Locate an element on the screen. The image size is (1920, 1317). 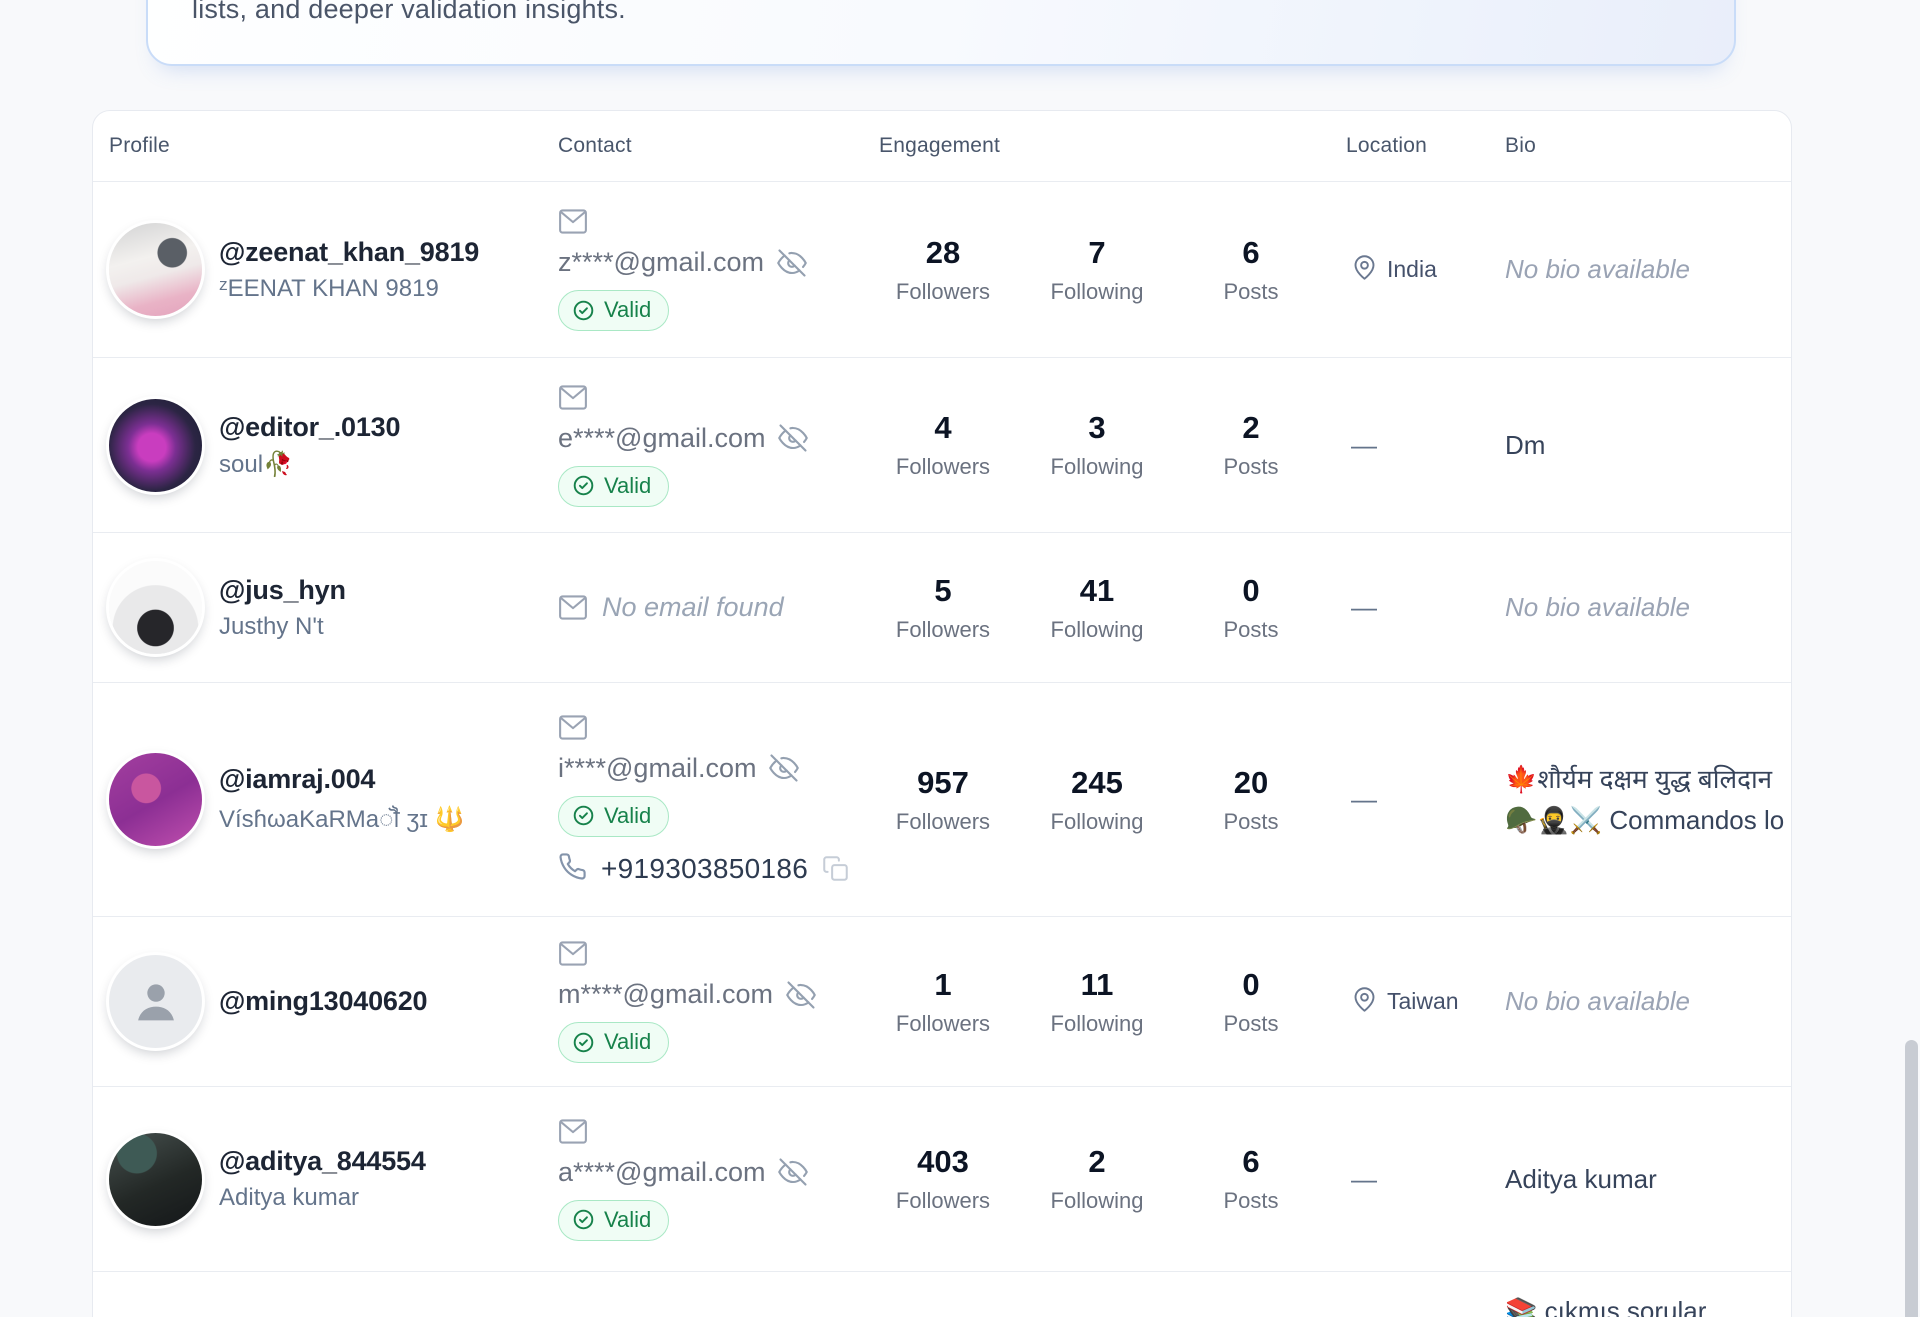
followers-stat: 5 Followers is located at coordinates (943, 608).